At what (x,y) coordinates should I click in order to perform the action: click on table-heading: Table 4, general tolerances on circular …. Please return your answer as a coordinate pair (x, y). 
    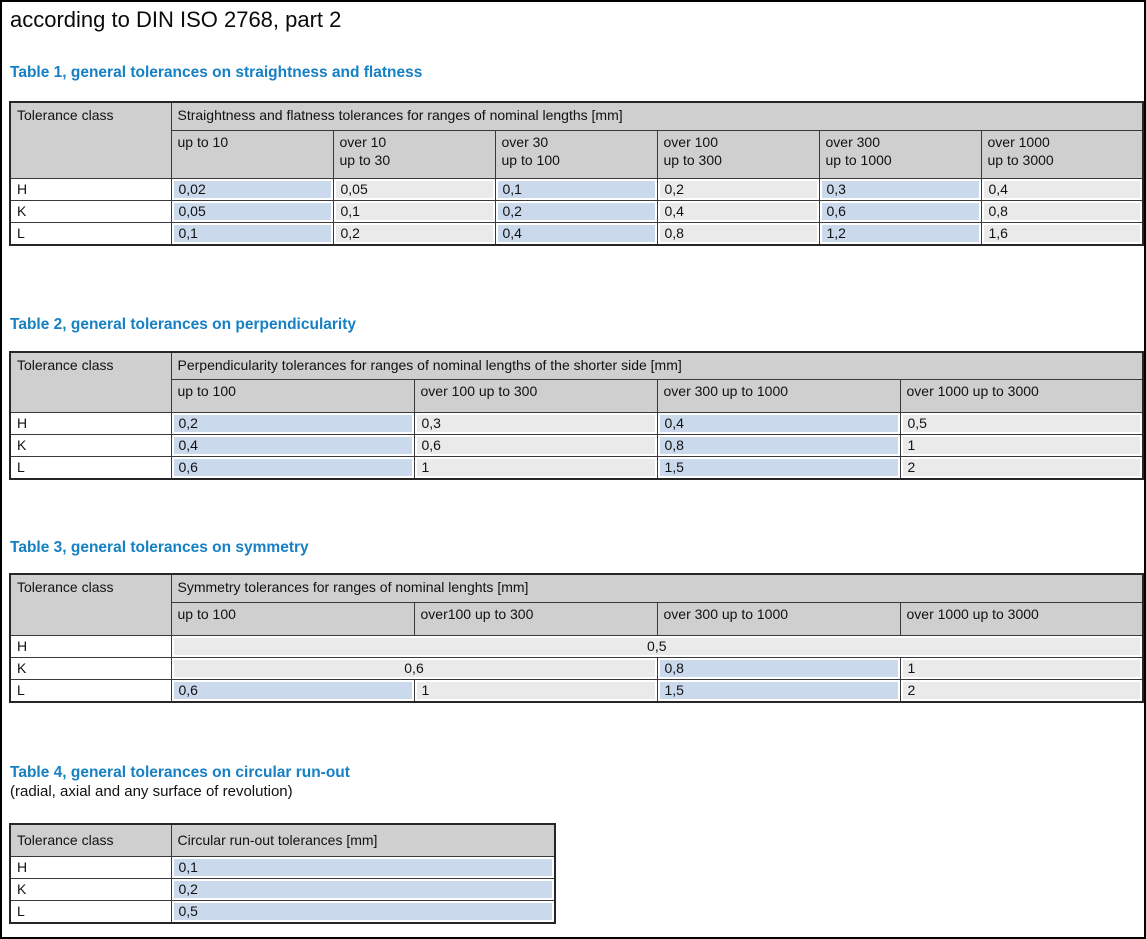
    Looking at the image, I should click on (180, 772).